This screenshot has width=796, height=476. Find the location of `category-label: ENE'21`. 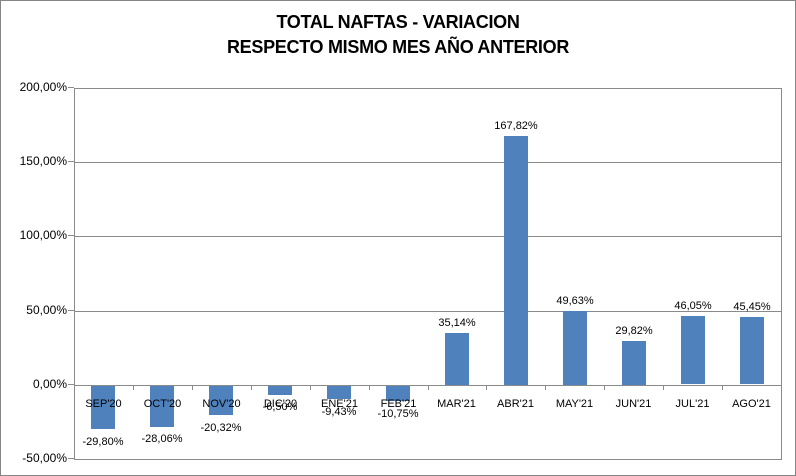

category-label: ENE'21 is located at coordinates (339, 404).